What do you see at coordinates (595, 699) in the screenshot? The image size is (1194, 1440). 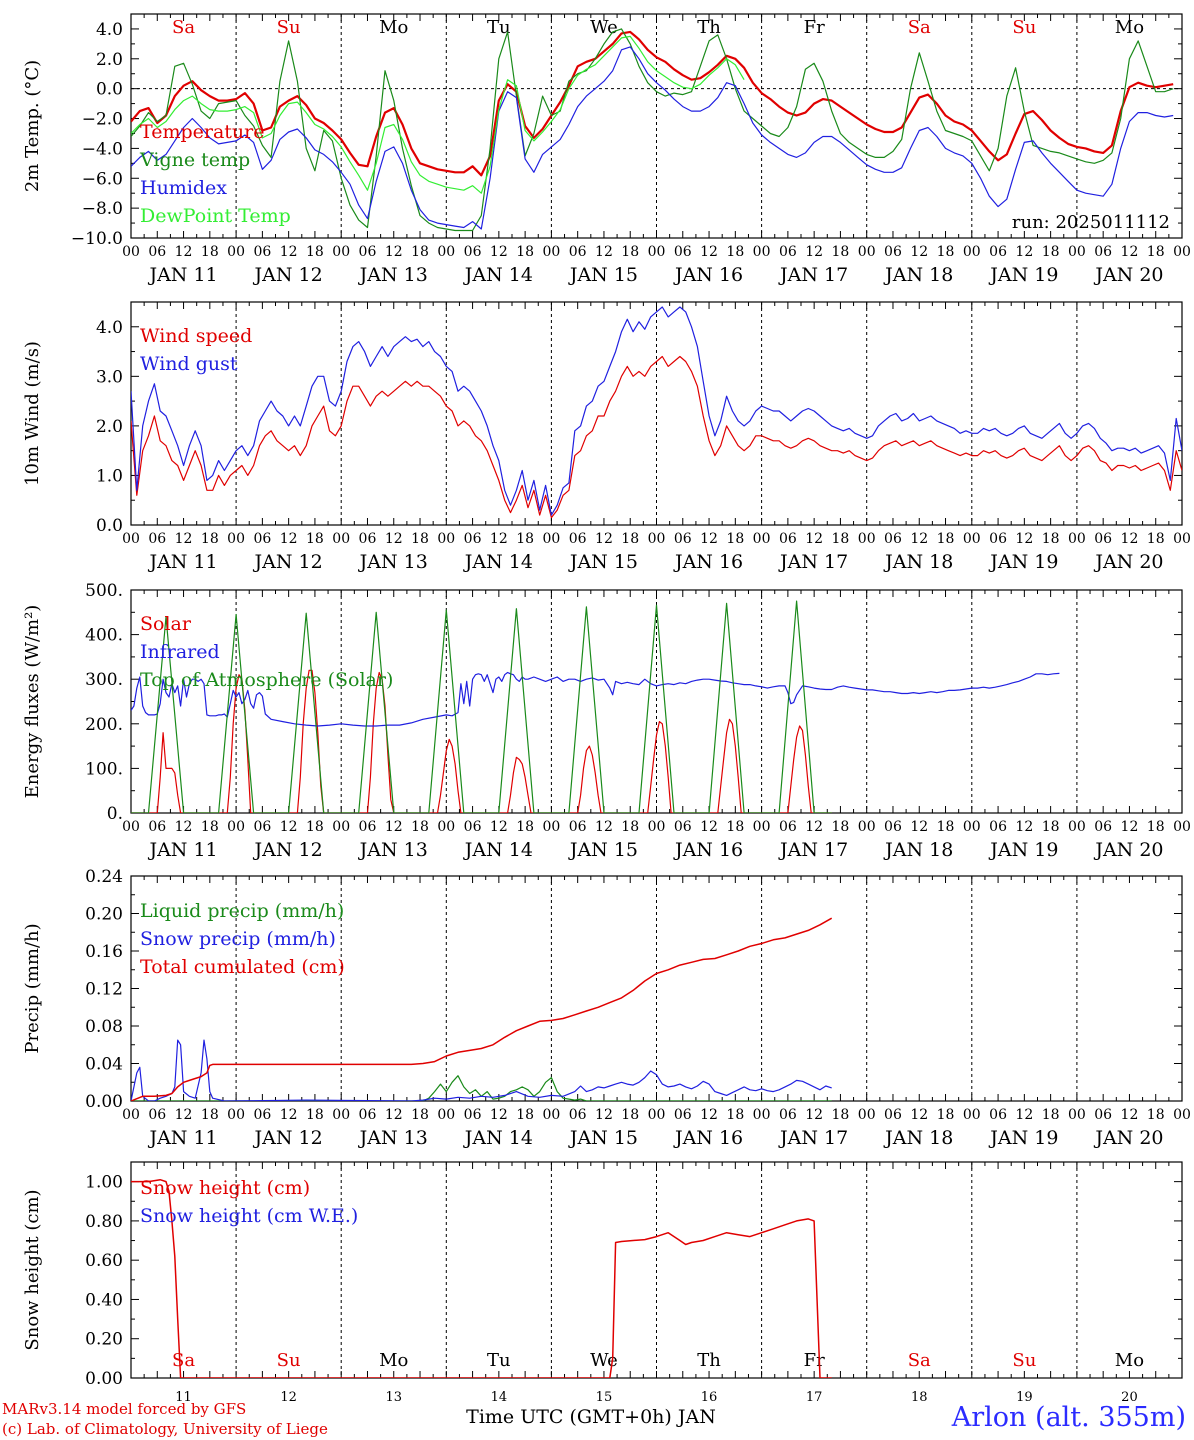 I see `series-line-infrared` at bounding box center [595, 699].